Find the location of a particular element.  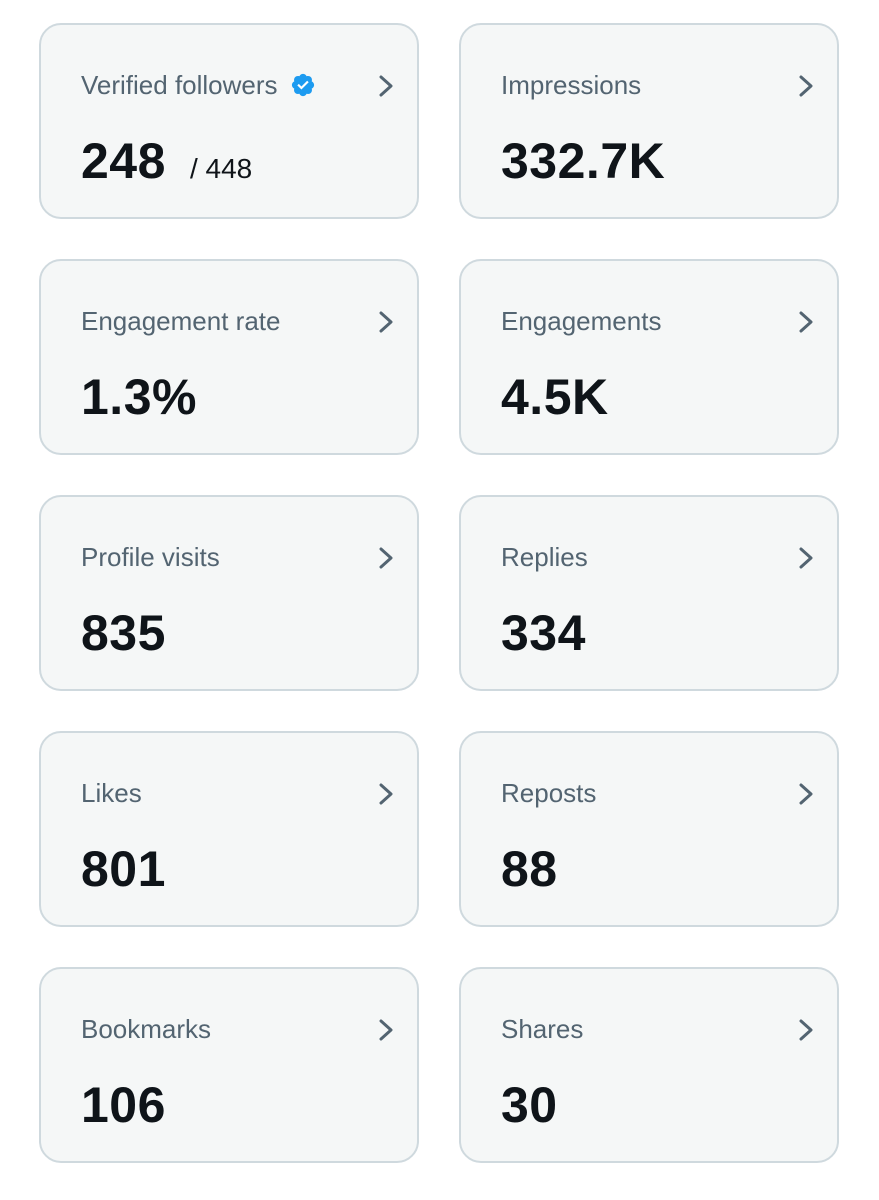

label-row: Bookmarks is located at coordinates (146, 1029).